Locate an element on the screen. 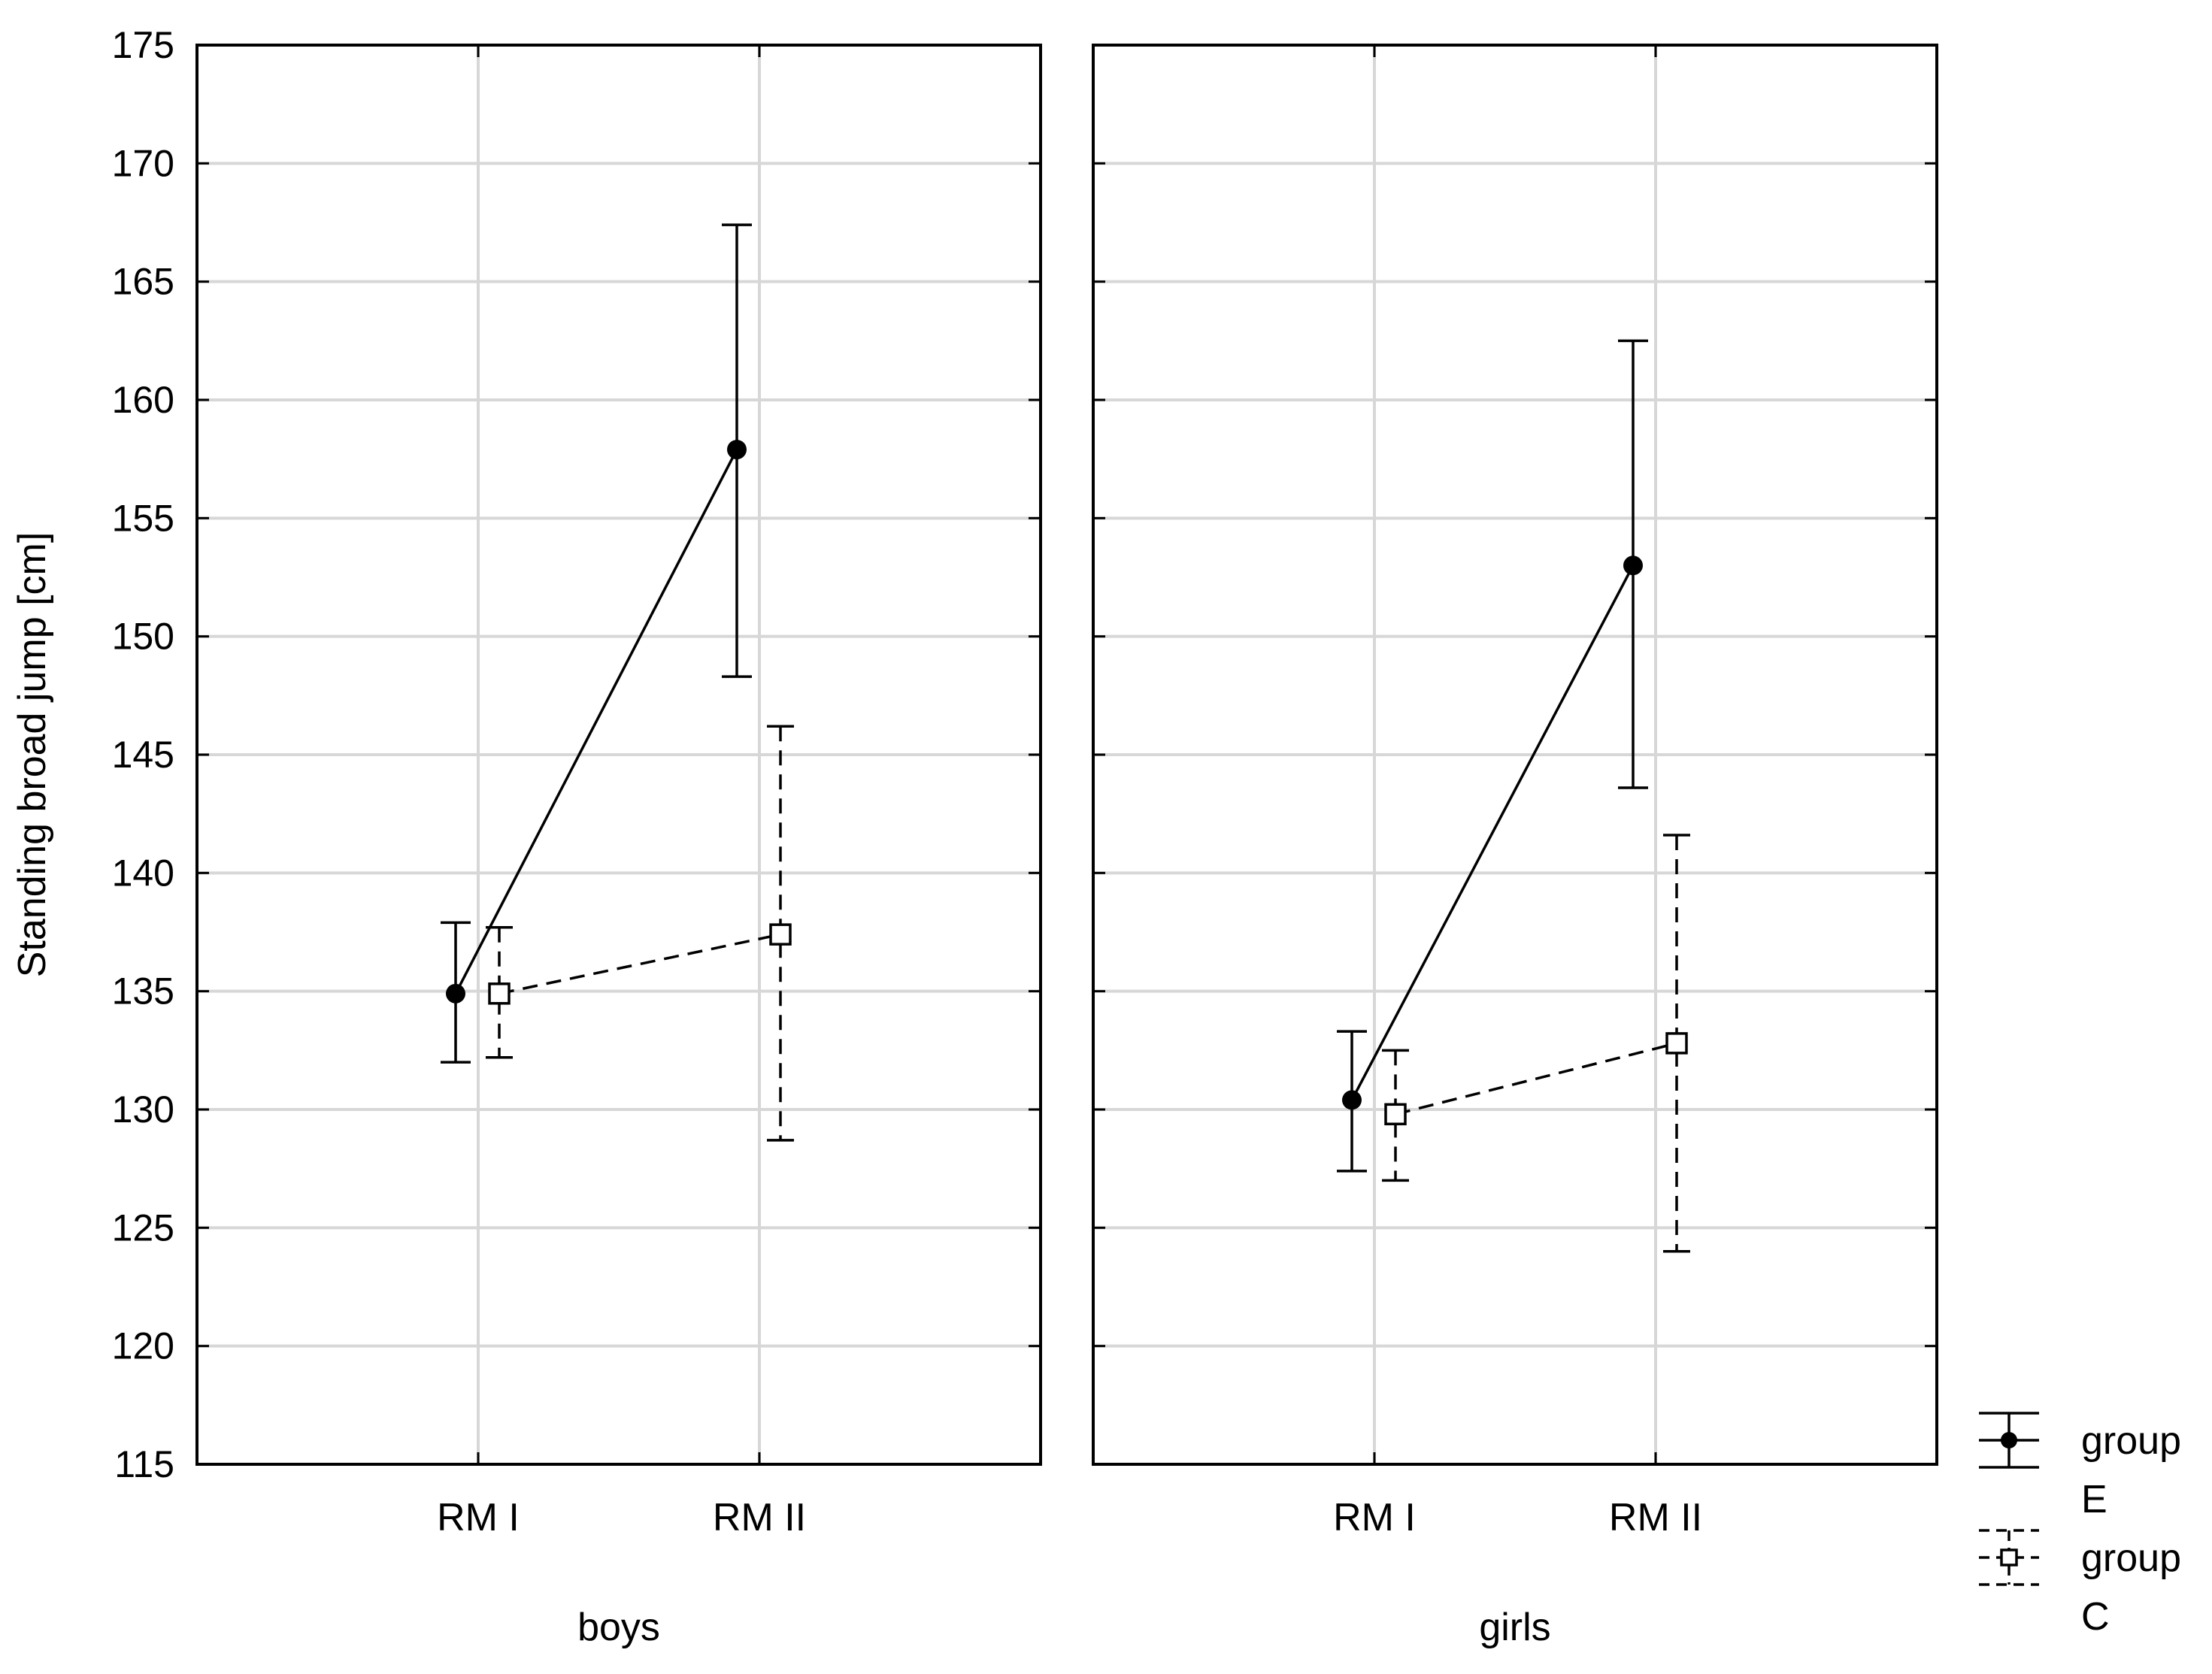 The width and height of the screenshot is (2212, 1674). y-tick-label: 125 is located at coordinates (143, 1227).